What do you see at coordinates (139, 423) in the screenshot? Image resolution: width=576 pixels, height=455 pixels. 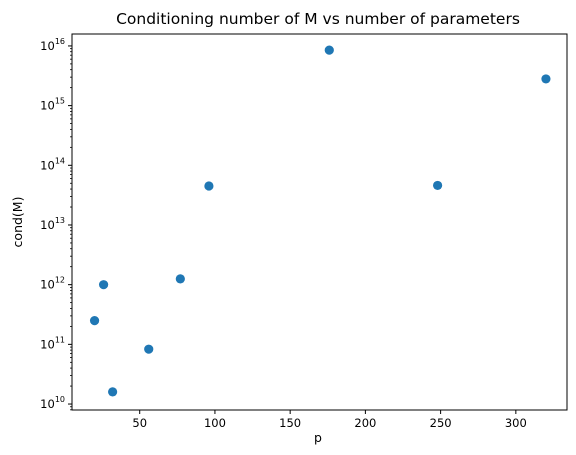 I see `x-tick-label: 50` at bounding box center [139, 423].